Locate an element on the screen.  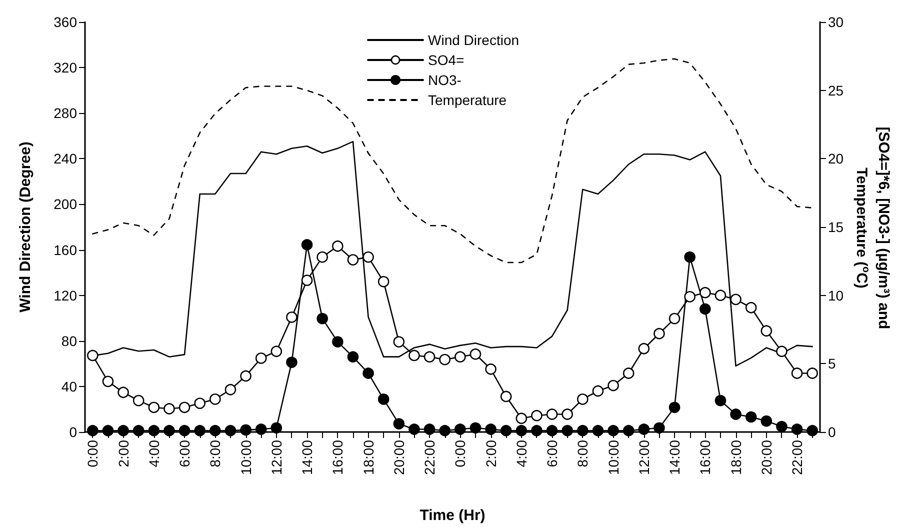
y-tick-label: 80 is located at coordinates (69, 340).